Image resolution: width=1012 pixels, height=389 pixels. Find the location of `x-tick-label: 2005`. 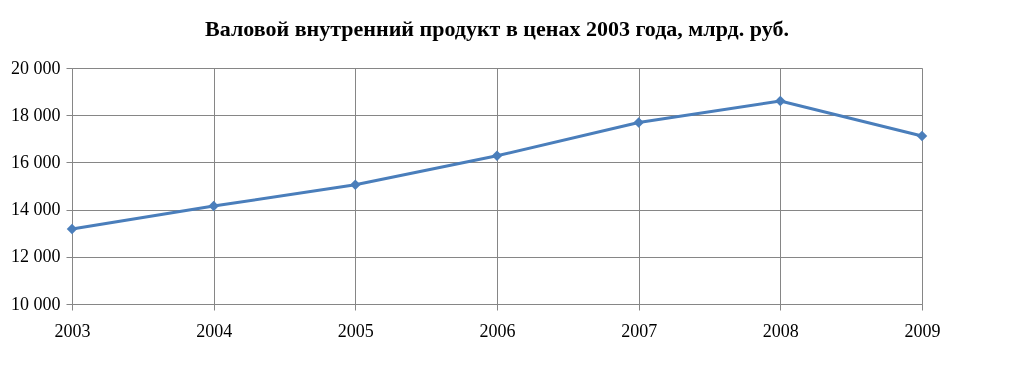

x-tick-label: 2005 is located at coordinates (355, 330).